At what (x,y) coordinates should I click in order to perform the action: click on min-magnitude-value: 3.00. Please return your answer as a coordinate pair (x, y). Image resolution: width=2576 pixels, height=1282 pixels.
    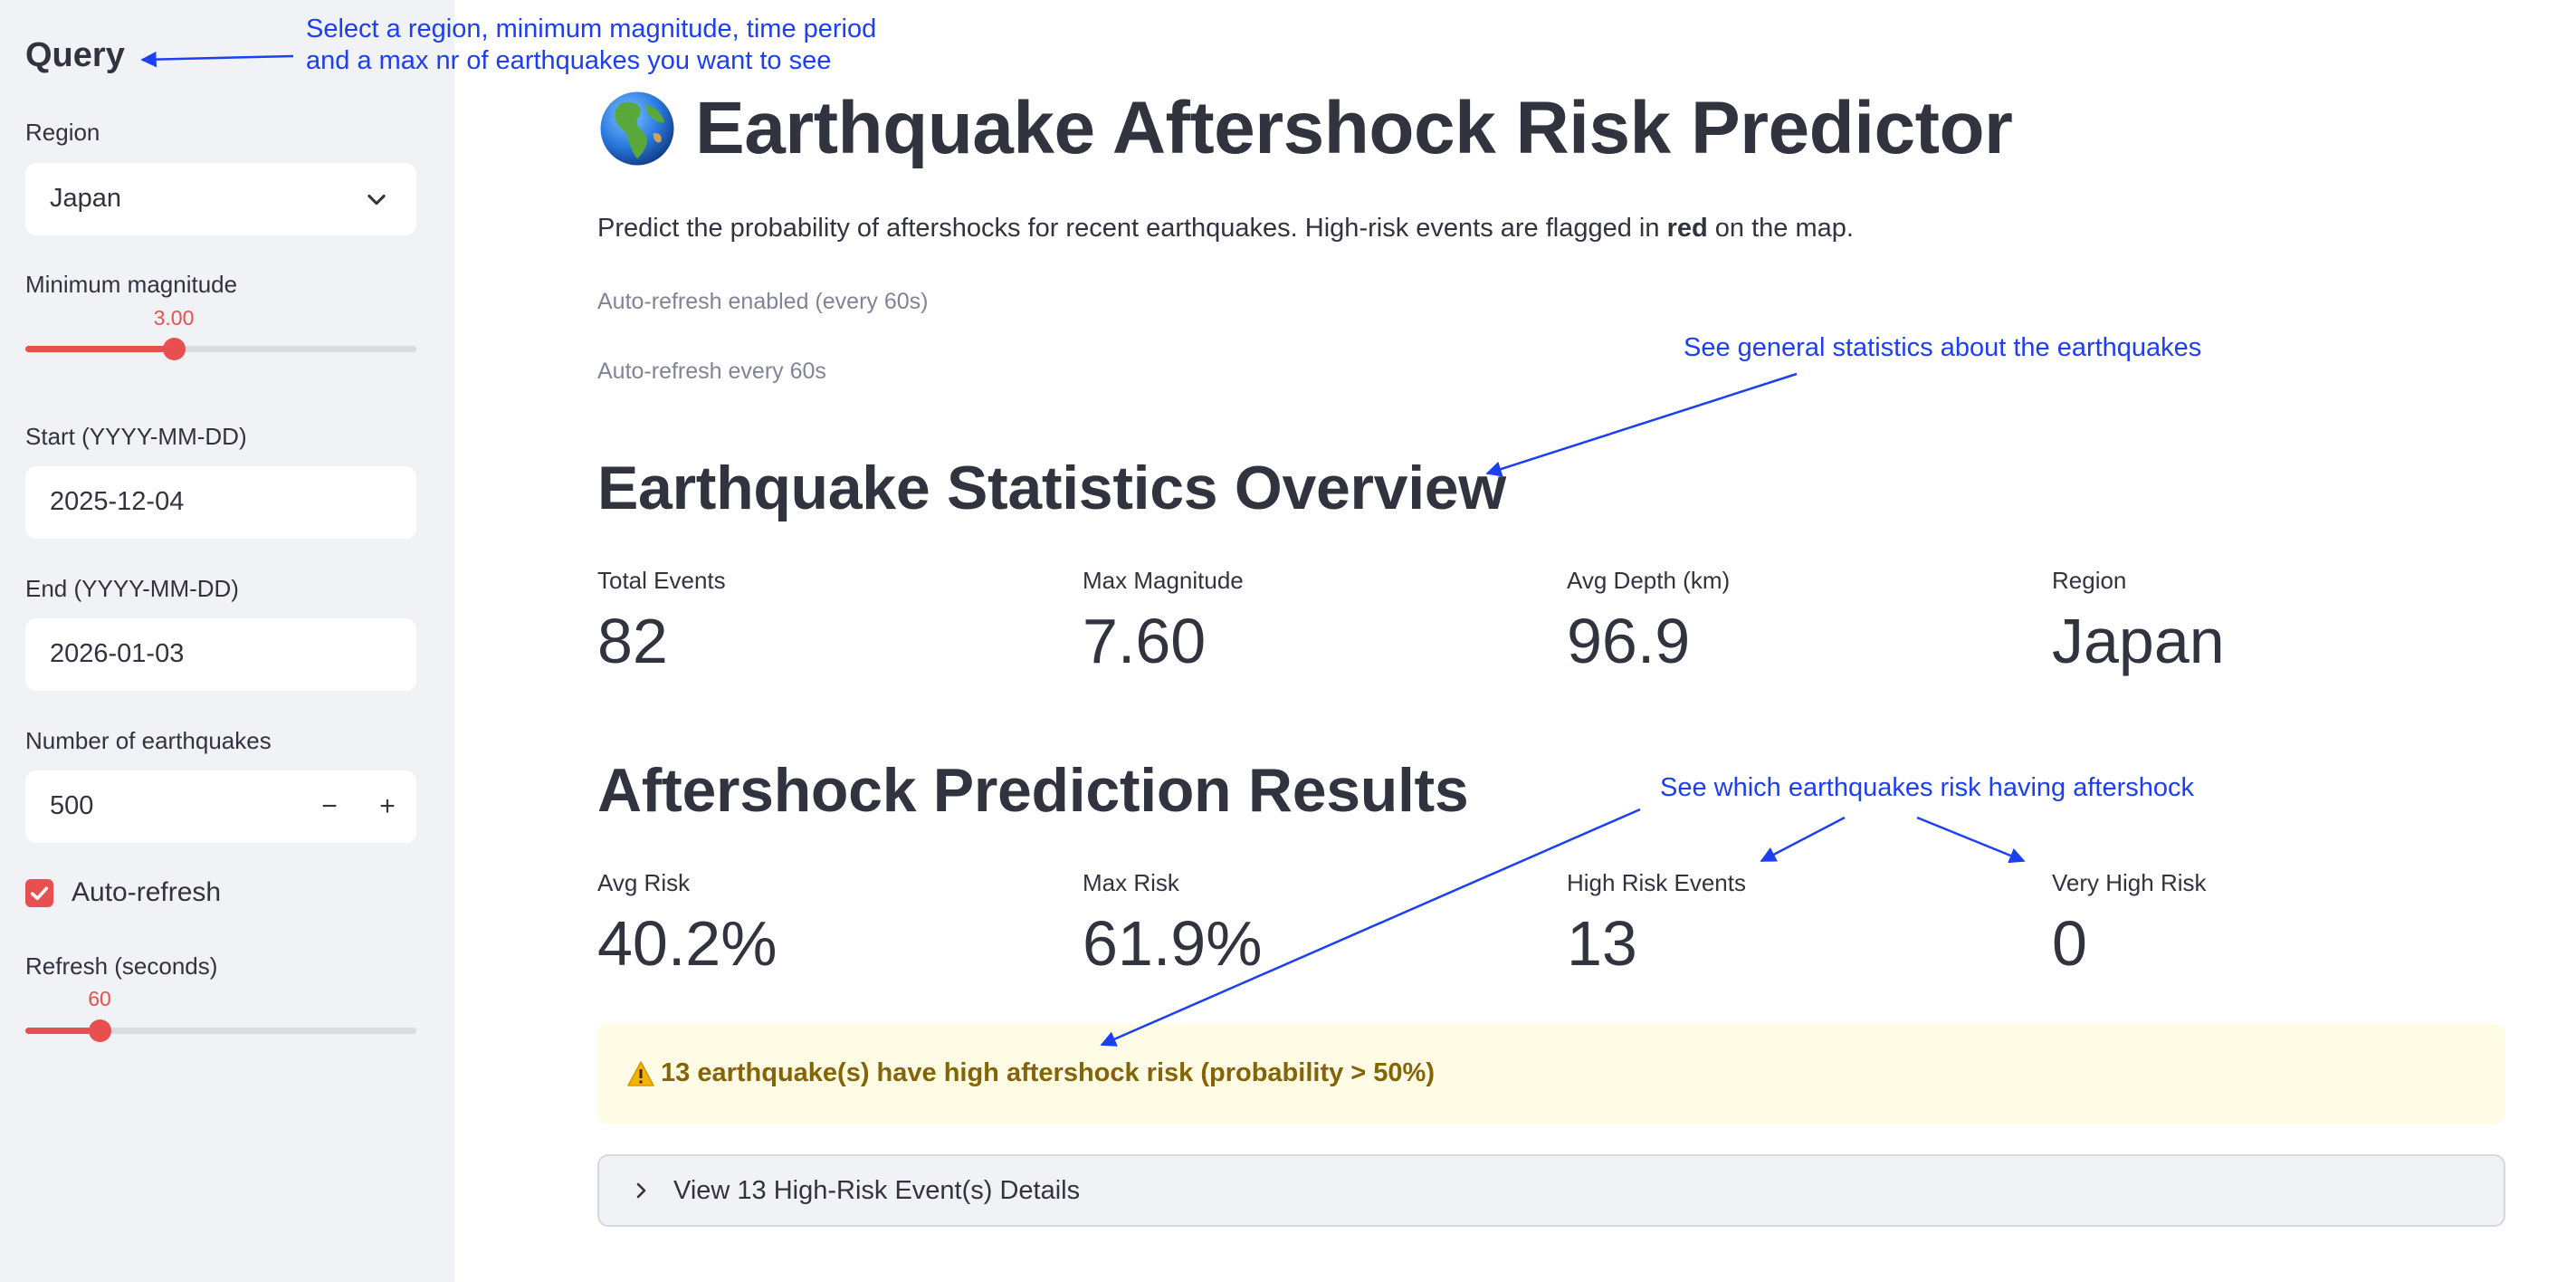
    Looking at the image, I should click on (174, 318).